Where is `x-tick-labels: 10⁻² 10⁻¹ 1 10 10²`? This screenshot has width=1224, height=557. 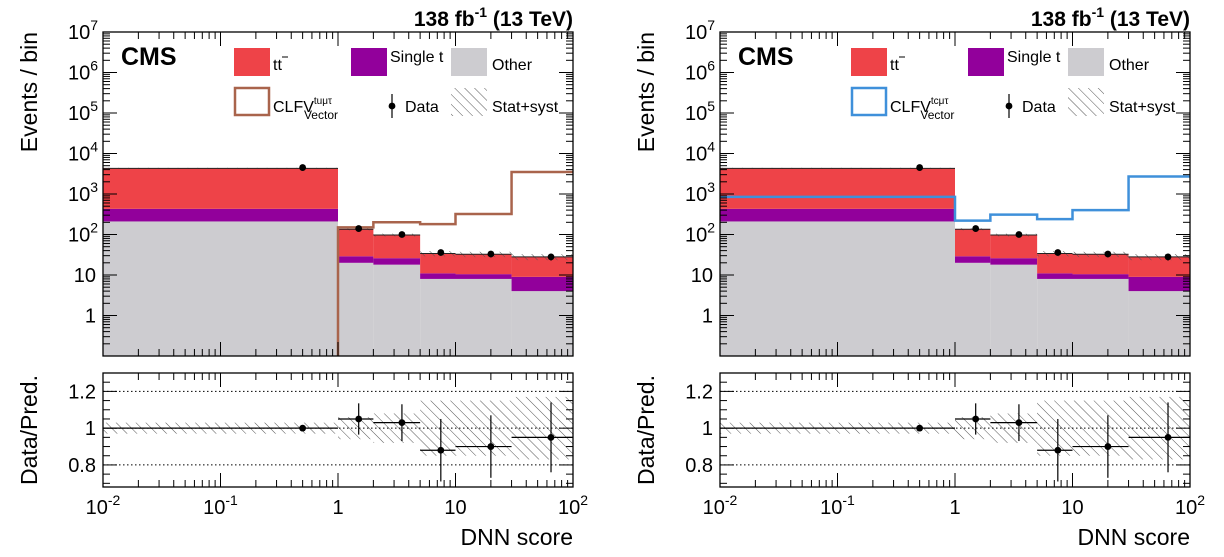 x-tick-labels: 10⁻² 10⁻¹ 1 10 10² is located at coordinates (337, 505).